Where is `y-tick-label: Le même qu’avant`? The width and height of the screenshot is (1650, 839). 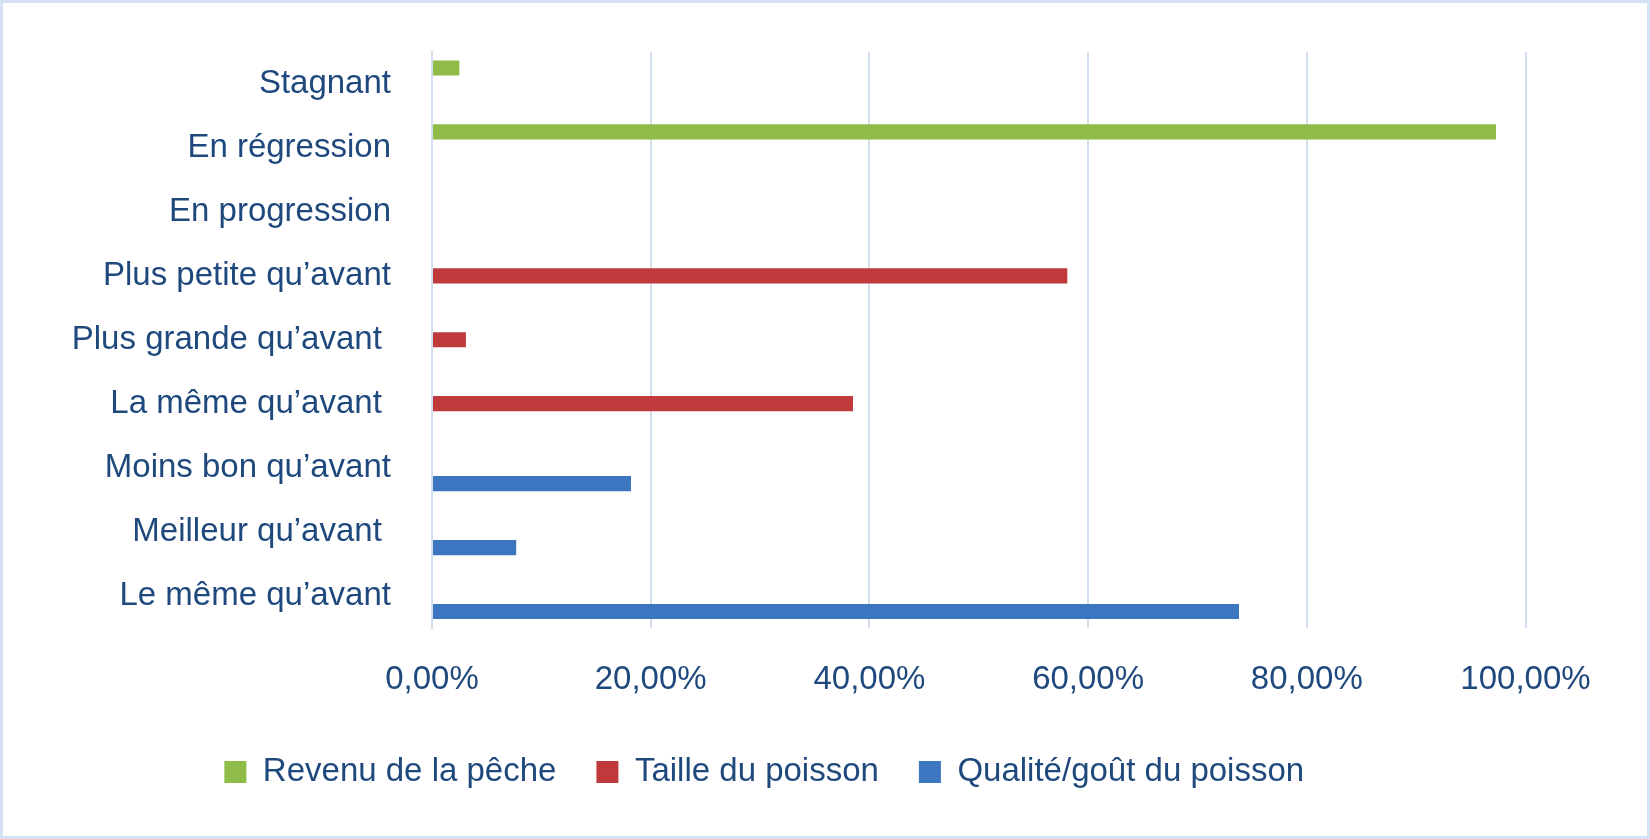 y-tick-label: Le même qu’avant is located at coordinates (255, 593).